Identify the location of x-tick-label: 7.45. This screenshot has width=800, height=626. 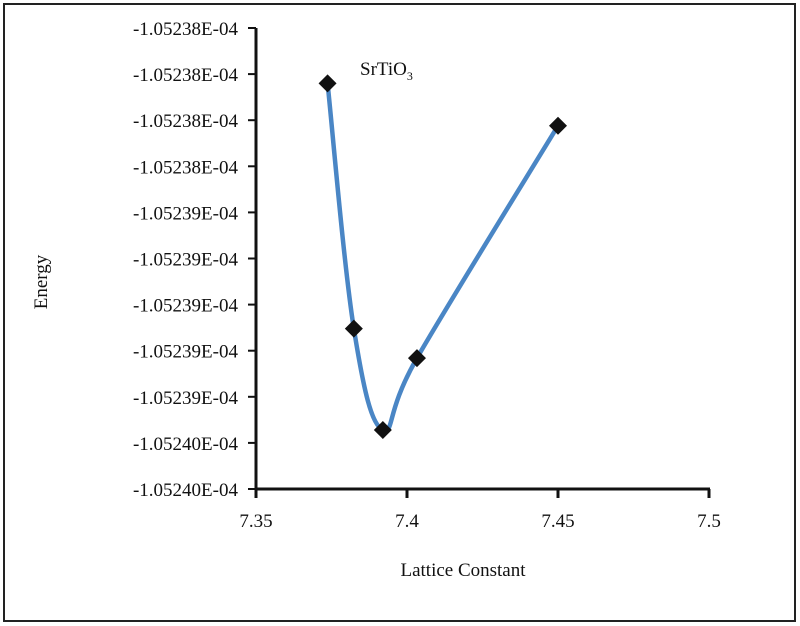
(557, 521).